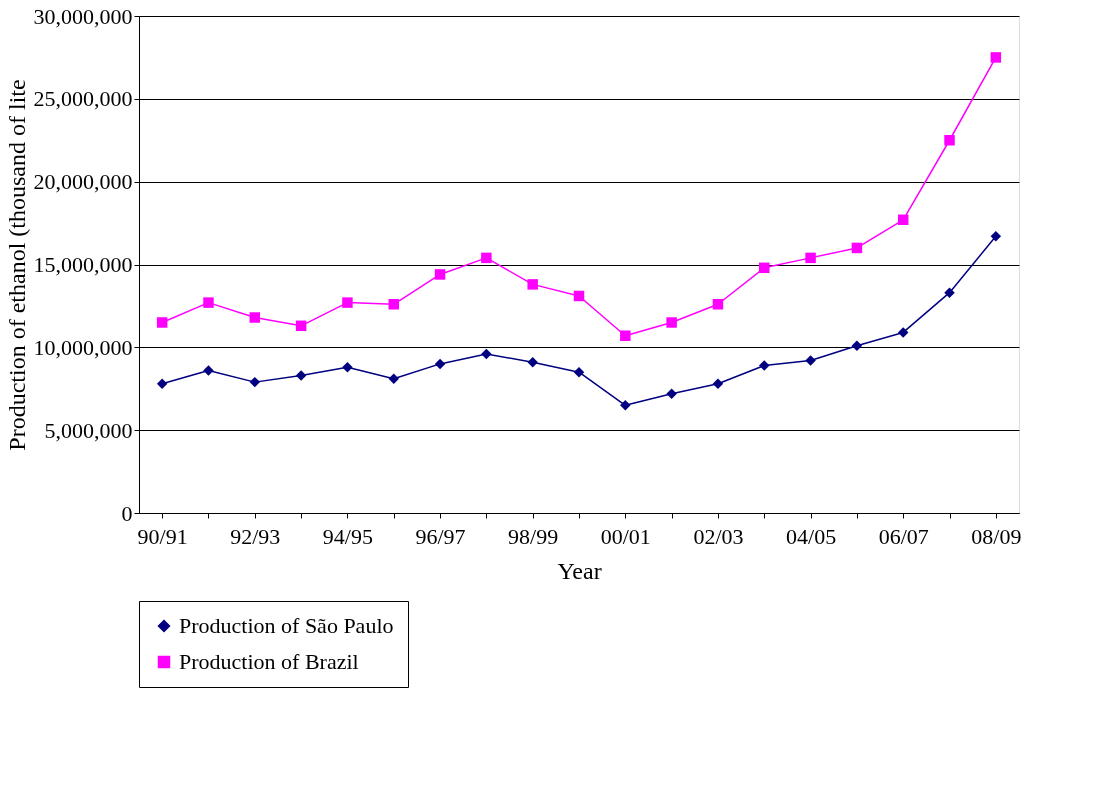 Image resolution: width=1107 pixels, height=800 pixels. What do you see at coordinates (579, 570) in the screenshot?
I see `x-axis-title: Year` at bounding box center [579, 570].